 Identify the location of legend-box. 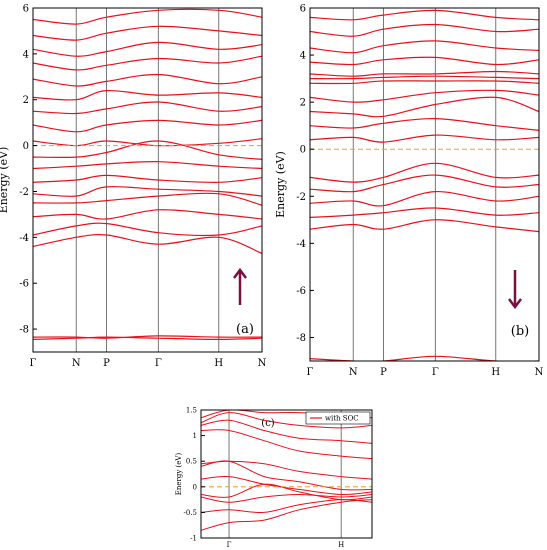
(338, 418).